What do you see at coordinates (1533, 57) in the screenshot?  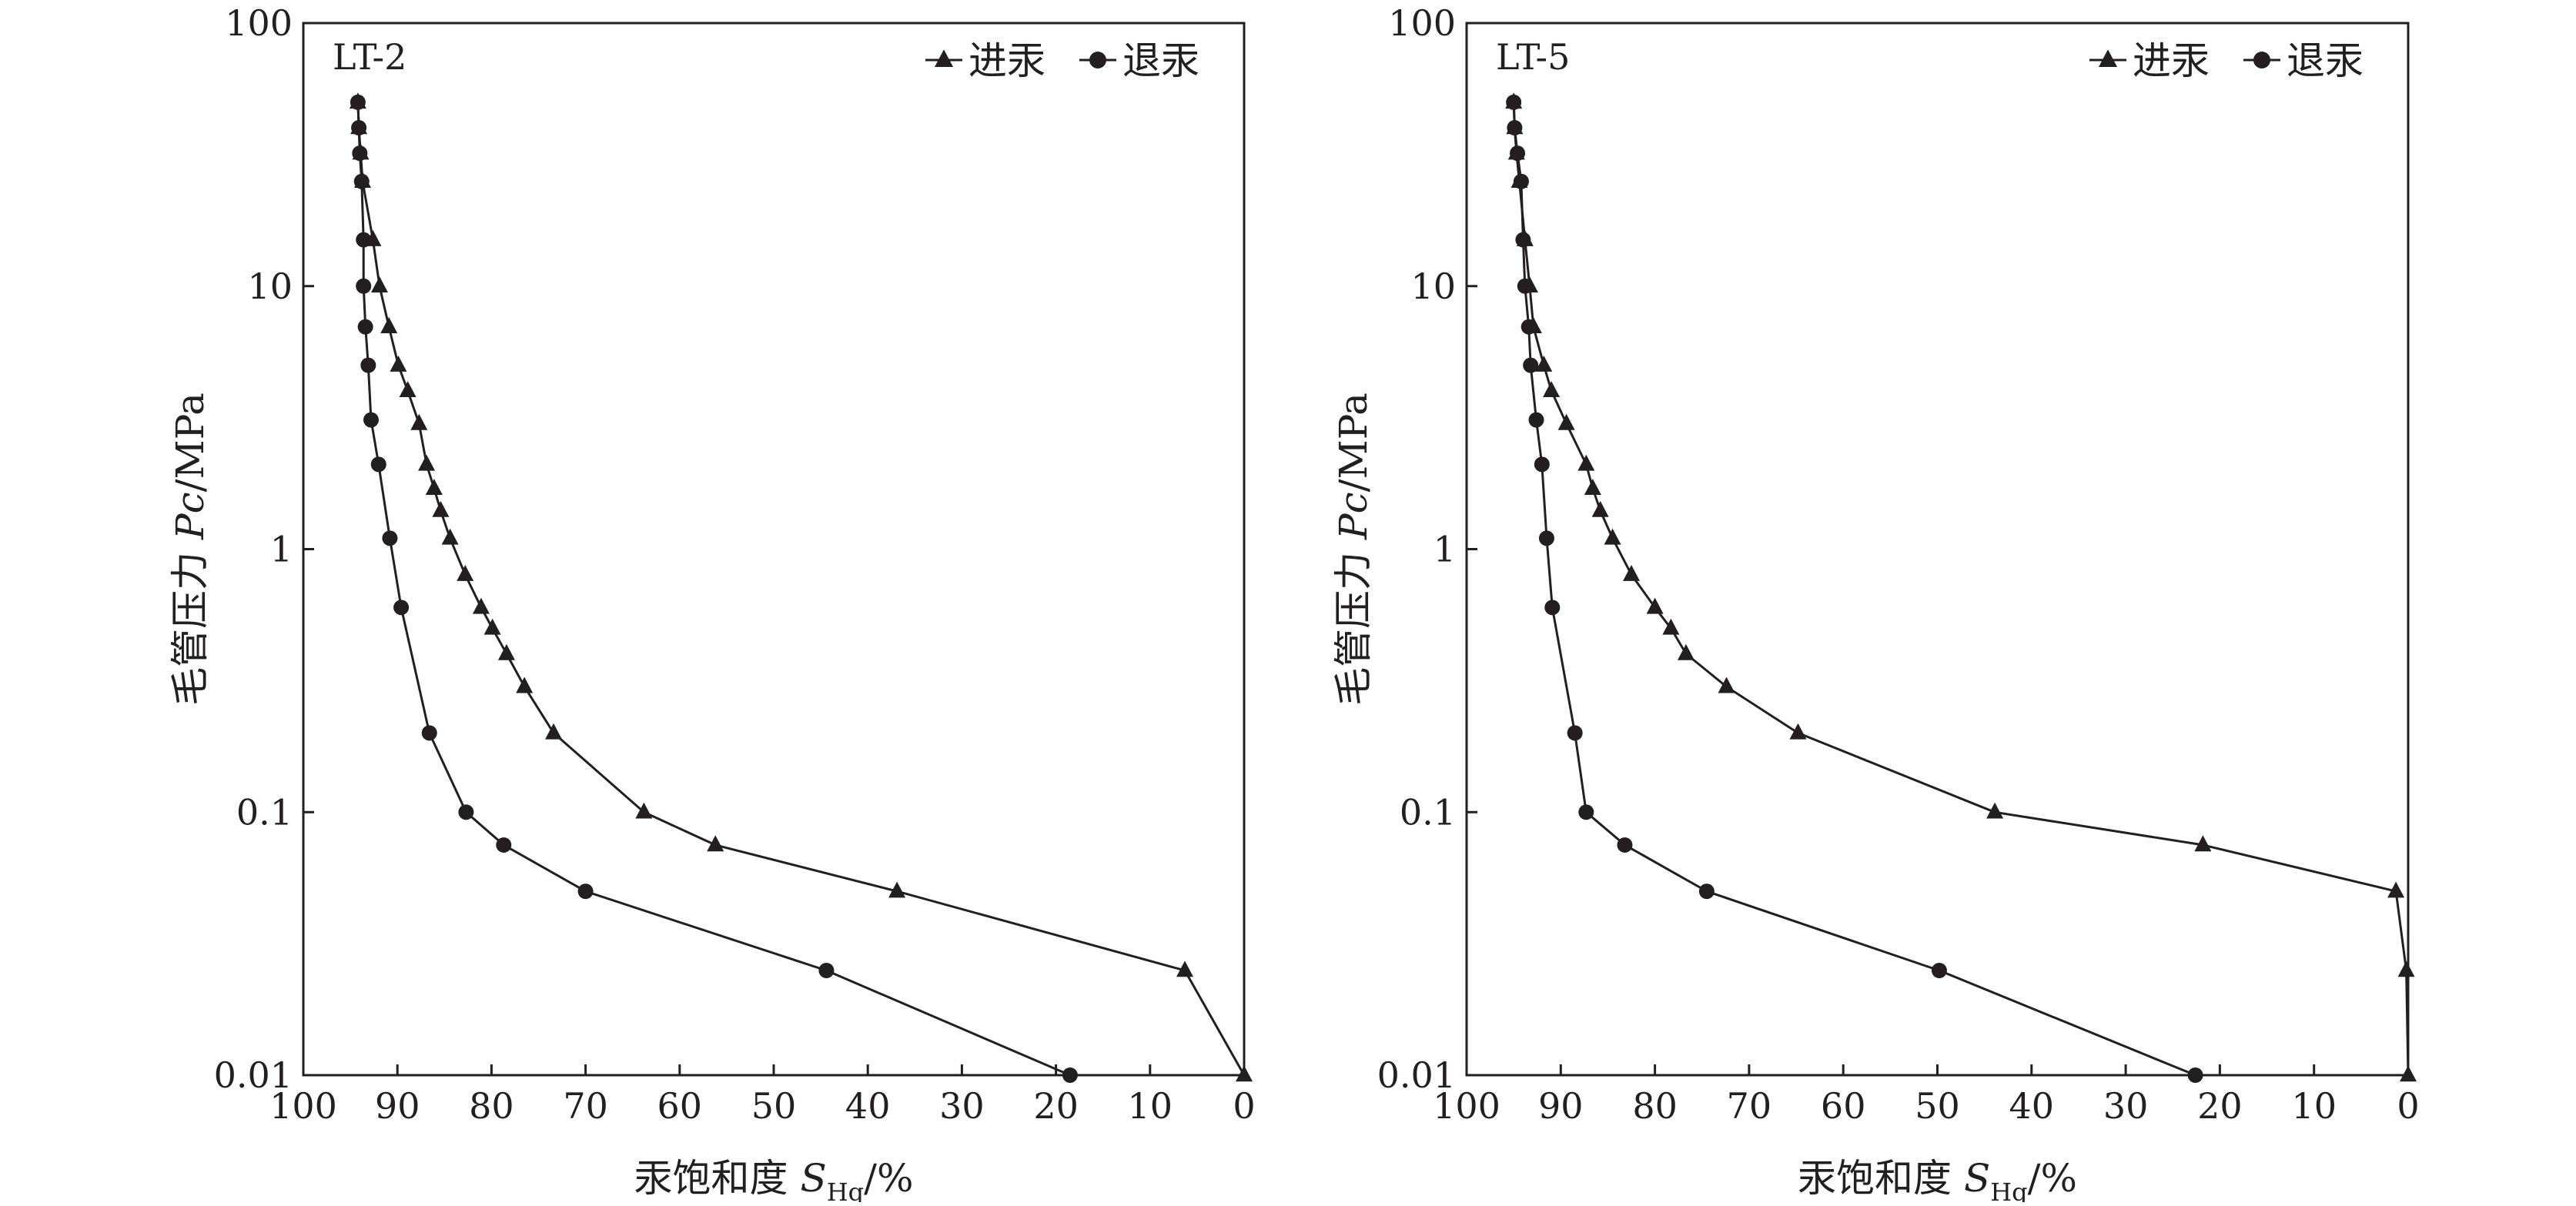 I see `panel-label: LT-5` at bounding box center [1533, 57].